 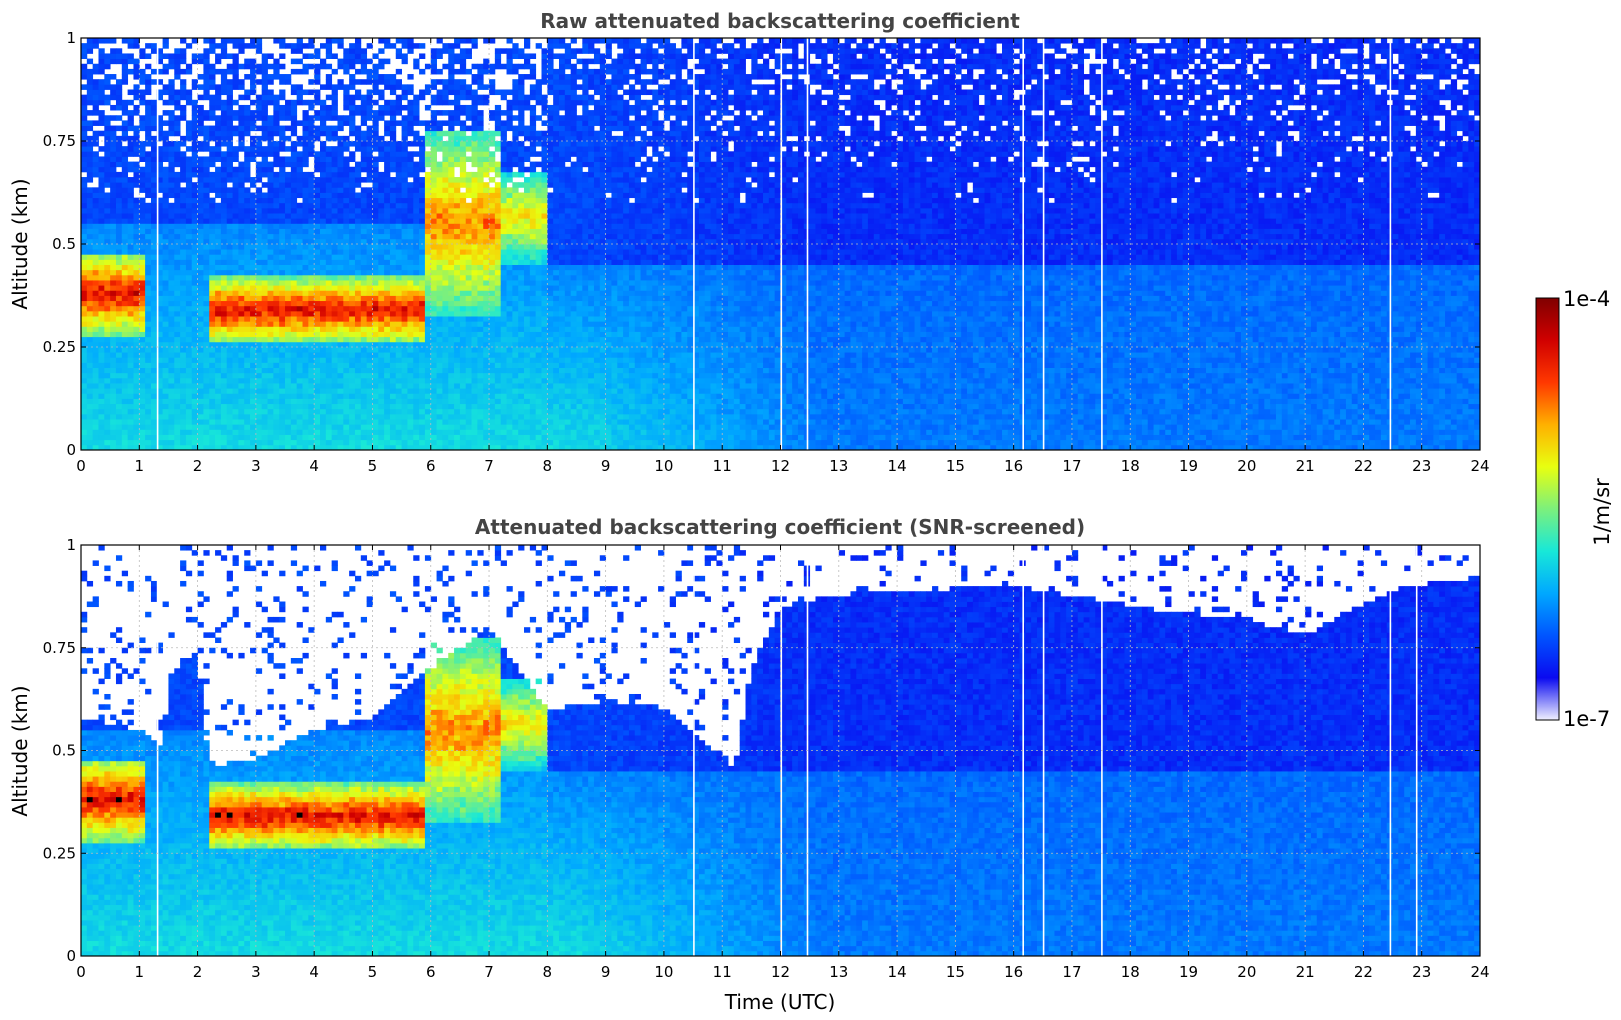 What do you see at coordinates (780, 1002) in the screenshot?
I see `x-axis-label: Time (UTC)` at bounding box center [780, 1002].